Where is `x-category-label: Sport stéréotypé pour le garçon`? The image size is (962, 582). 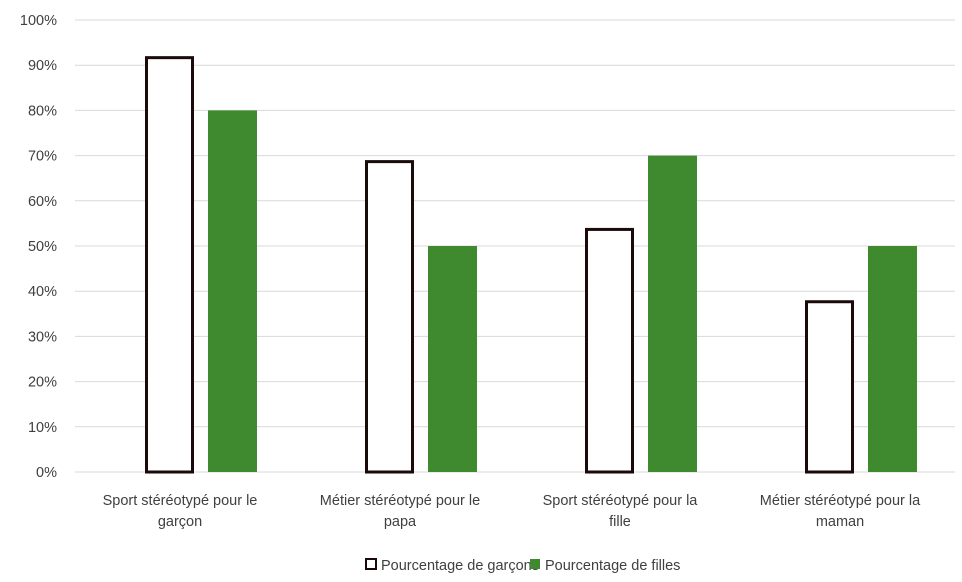
x-category-label: Sport stéréotypé pour le garçon is located at coordinates (180, 511).